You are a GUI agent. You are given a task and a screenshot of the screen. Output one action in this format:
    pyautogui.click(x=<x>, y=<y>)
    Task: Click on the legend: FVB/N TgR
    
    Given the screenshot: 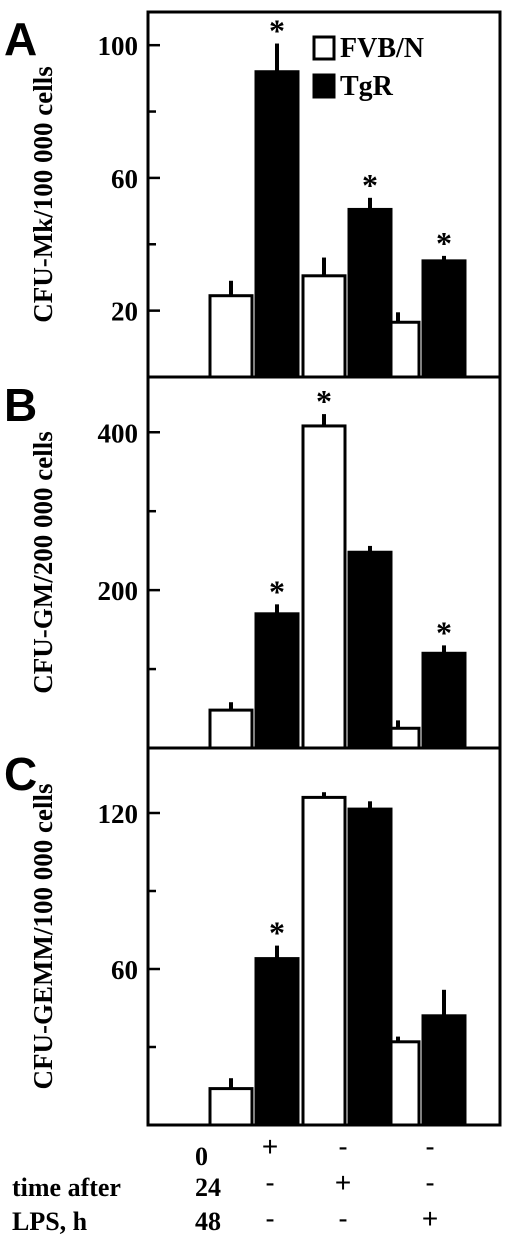 What is the action you would take?
    pyautogui.click(x=368, y=67)
    